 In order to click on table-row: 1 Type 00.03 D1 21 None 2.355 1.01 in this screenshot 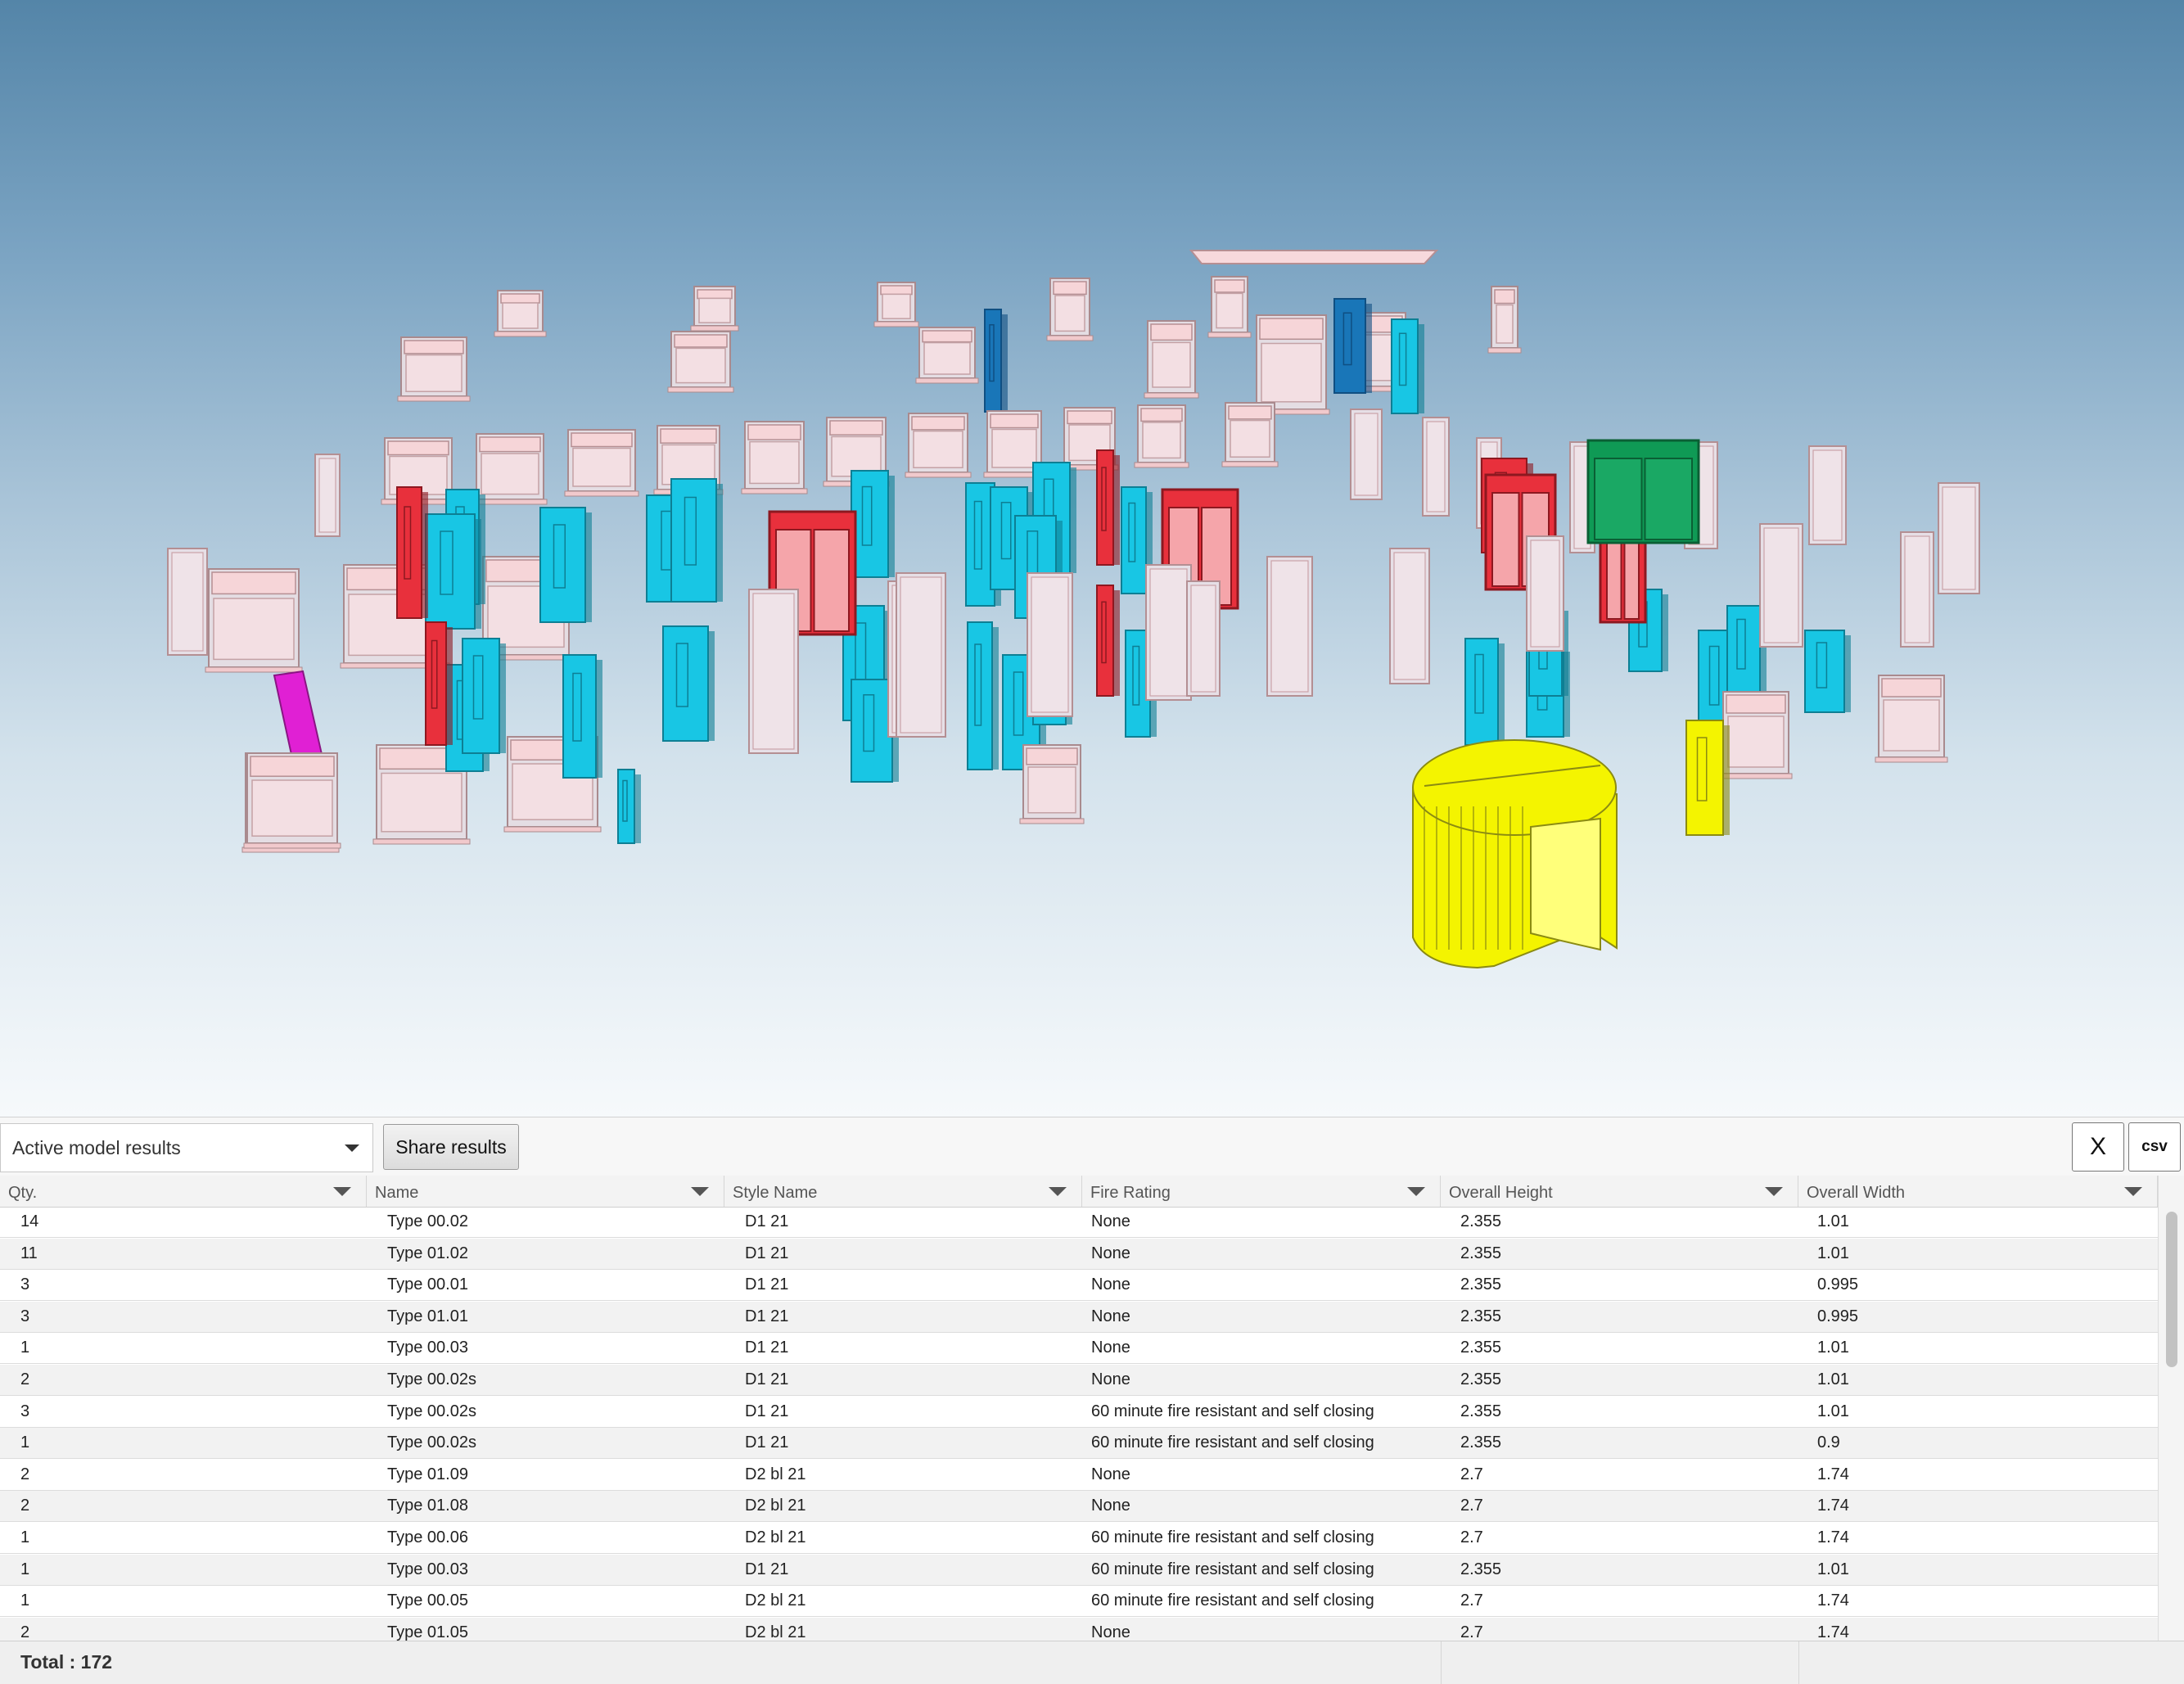, I will do `click(1079, 1349)`.